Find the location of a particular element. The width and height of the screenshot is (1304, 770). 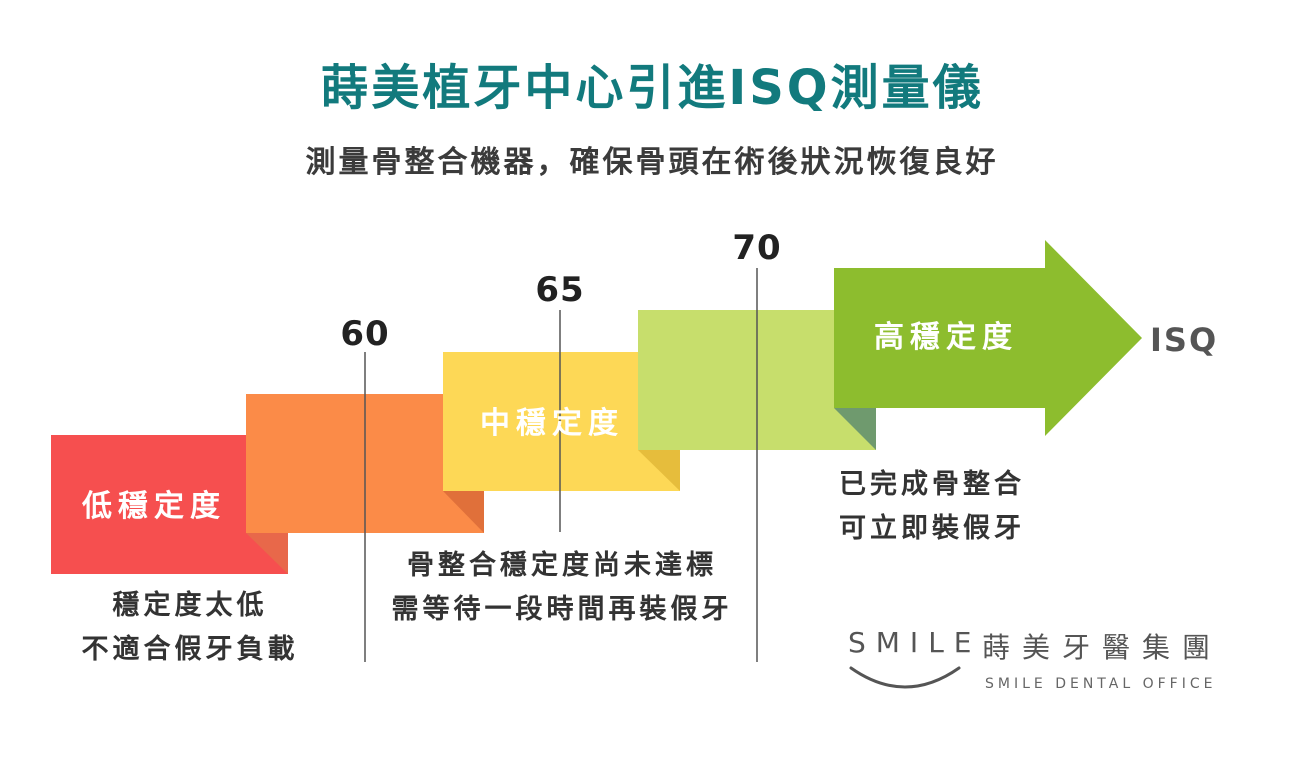

low-stability-label: 低穩定度 is located at coordinates (153, 506).